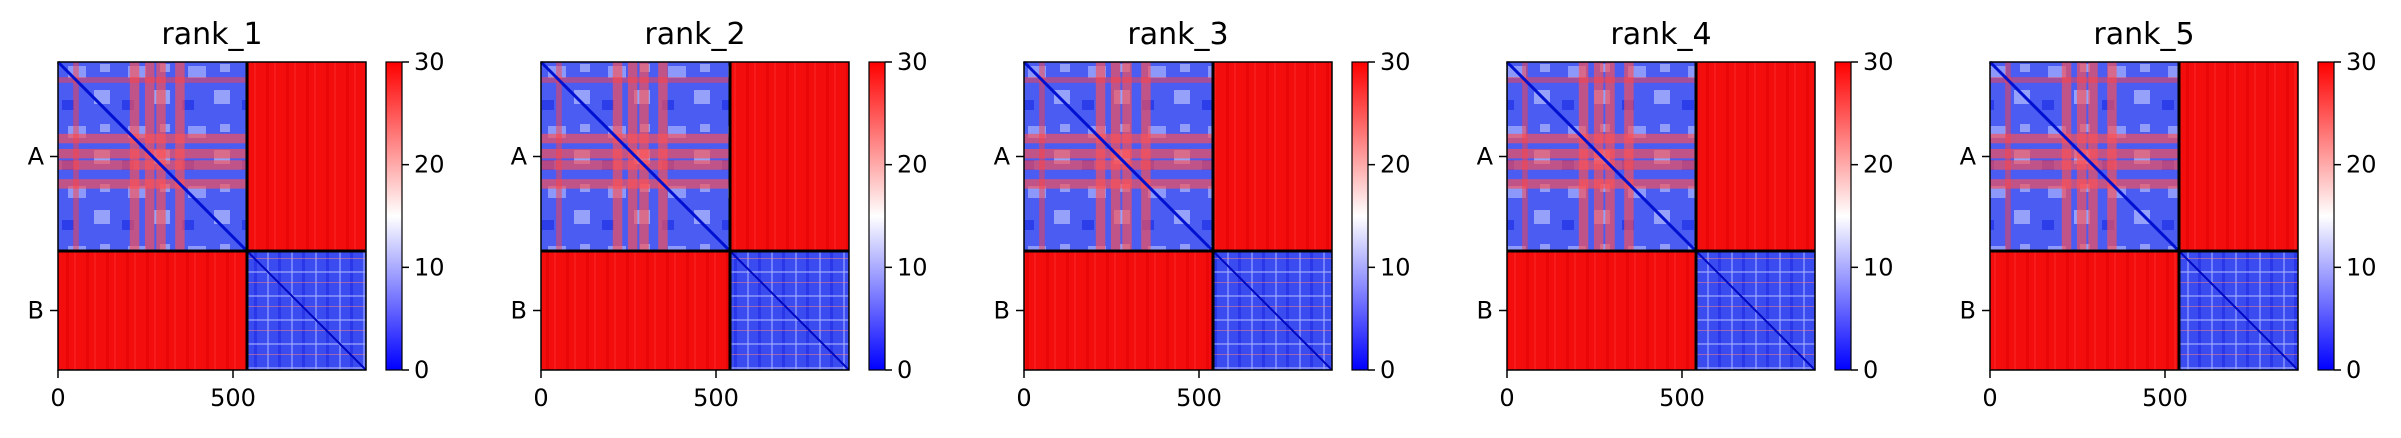 This screenshot has width=2401, height=438. Describe the element at coordinates (694, 34) in the screenshot. I see `panel-title: rank_2` at that location.